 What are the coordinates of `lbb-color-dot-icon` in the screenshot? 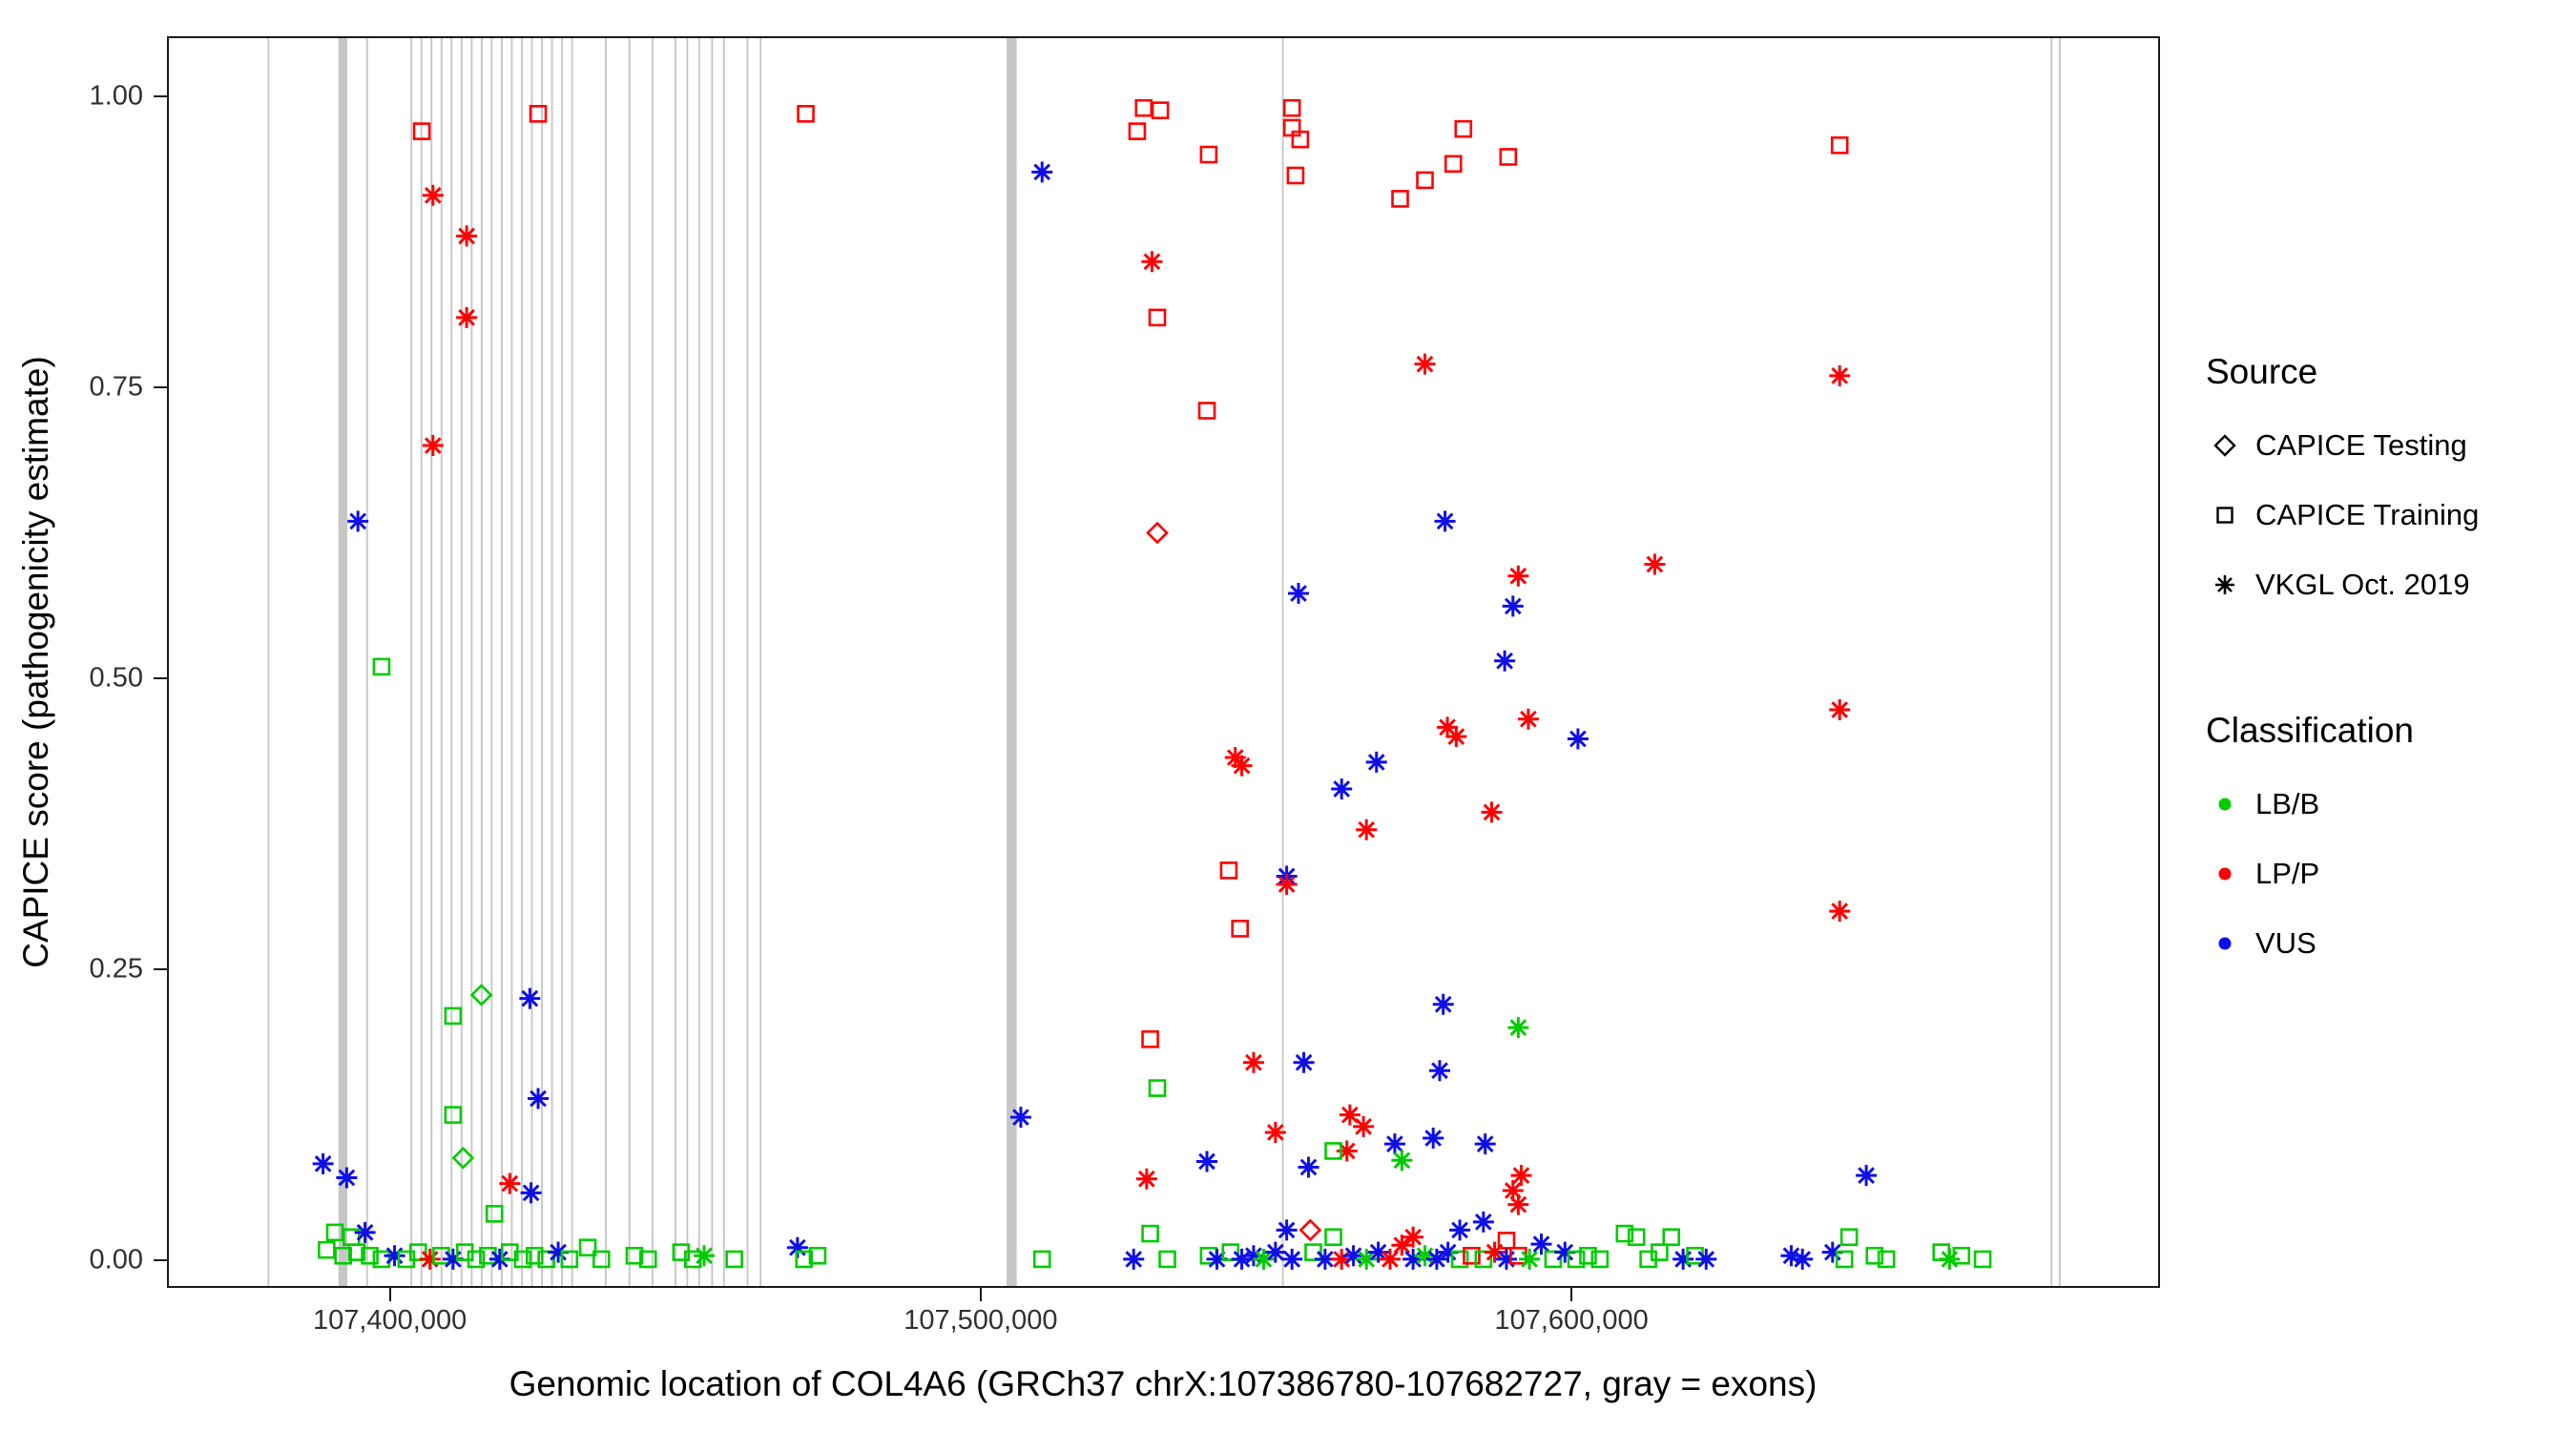 It's located at (2225, 804).